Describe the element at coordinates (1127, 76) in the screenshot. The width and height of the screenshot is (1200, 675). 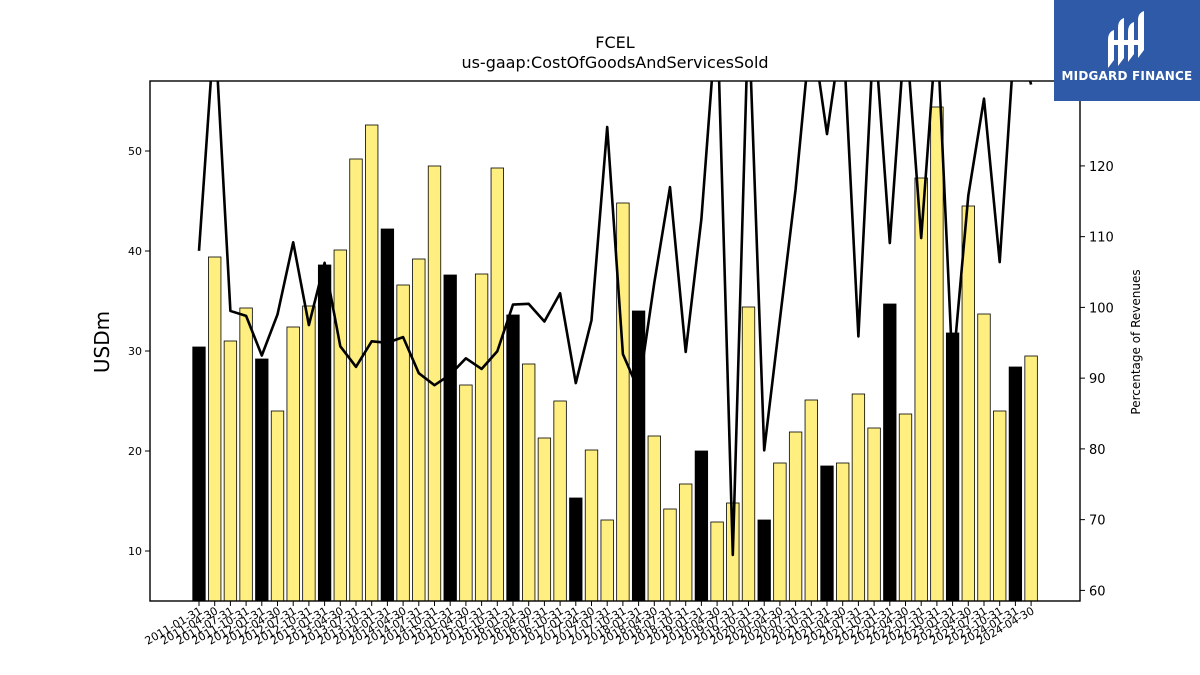
I see `logo-text: MIDGARD FINANCE` at that location.